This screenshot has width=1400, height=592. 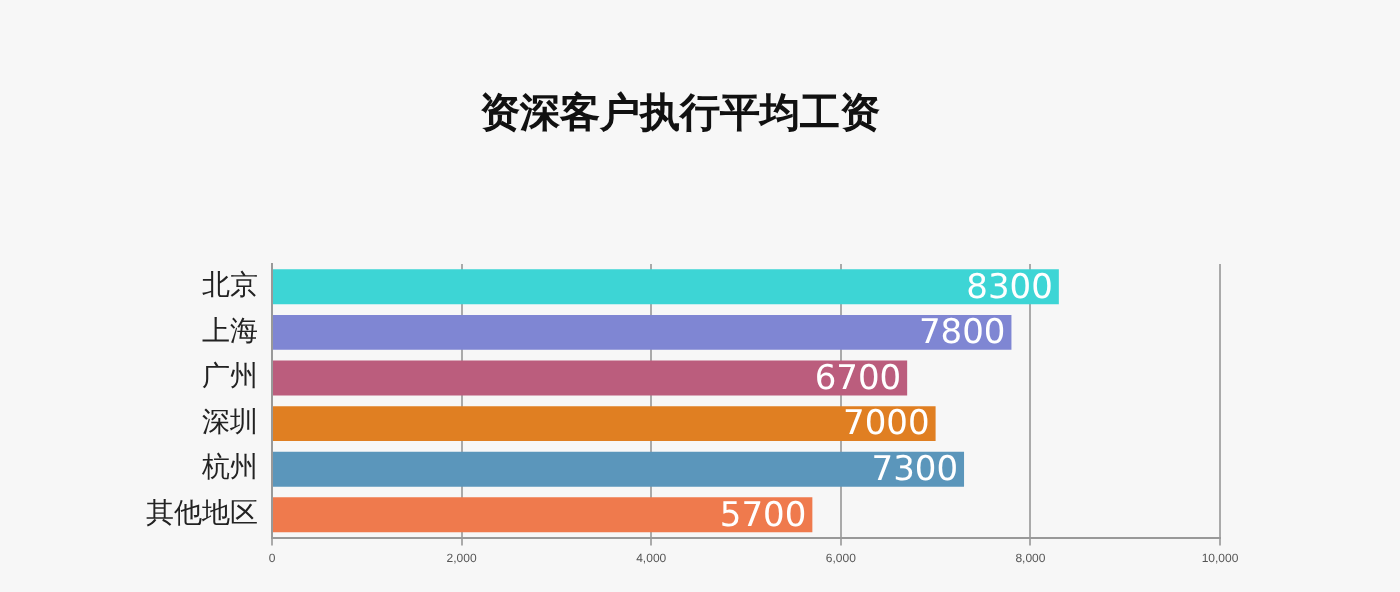 What do you see at coordinates (962, 333) in the screenshot?
I see `data-label: 7800` at bounding box center [962, 333].